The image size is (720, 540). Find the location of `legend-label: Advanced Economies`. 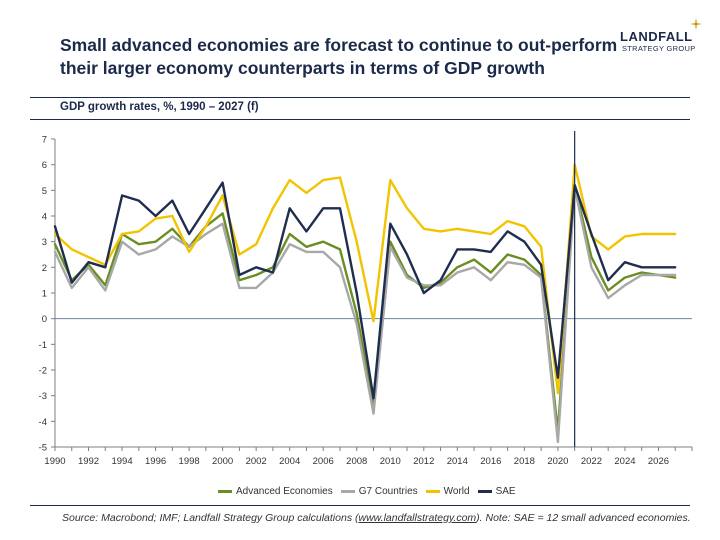

legend-label: Advanced Economies is located at coordinates (284, 491).